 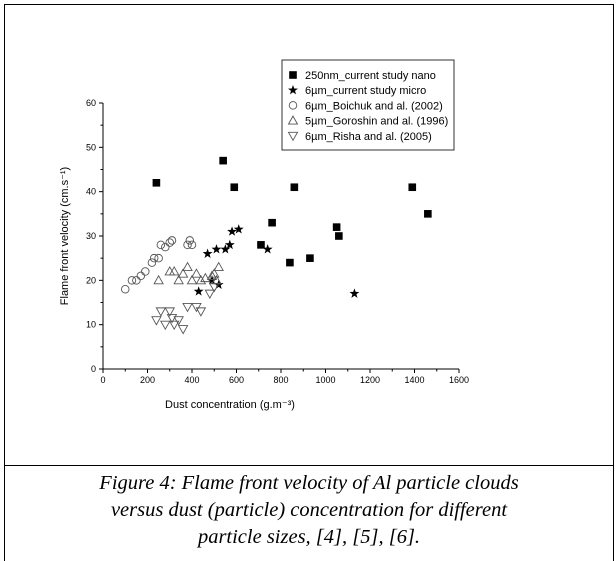 I want to click on y-tick-label: 50, so click(x=91, y=147).